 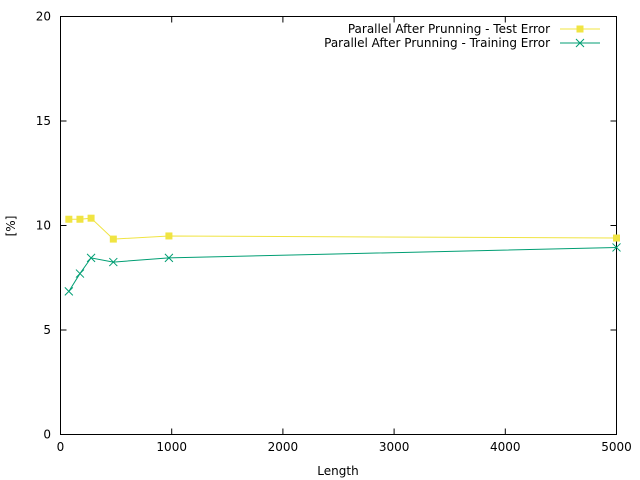 What do you see at coordinates (43, 17) in the screenshot?
I see `y-tick-label: 20` at bounding box center [43, 17].